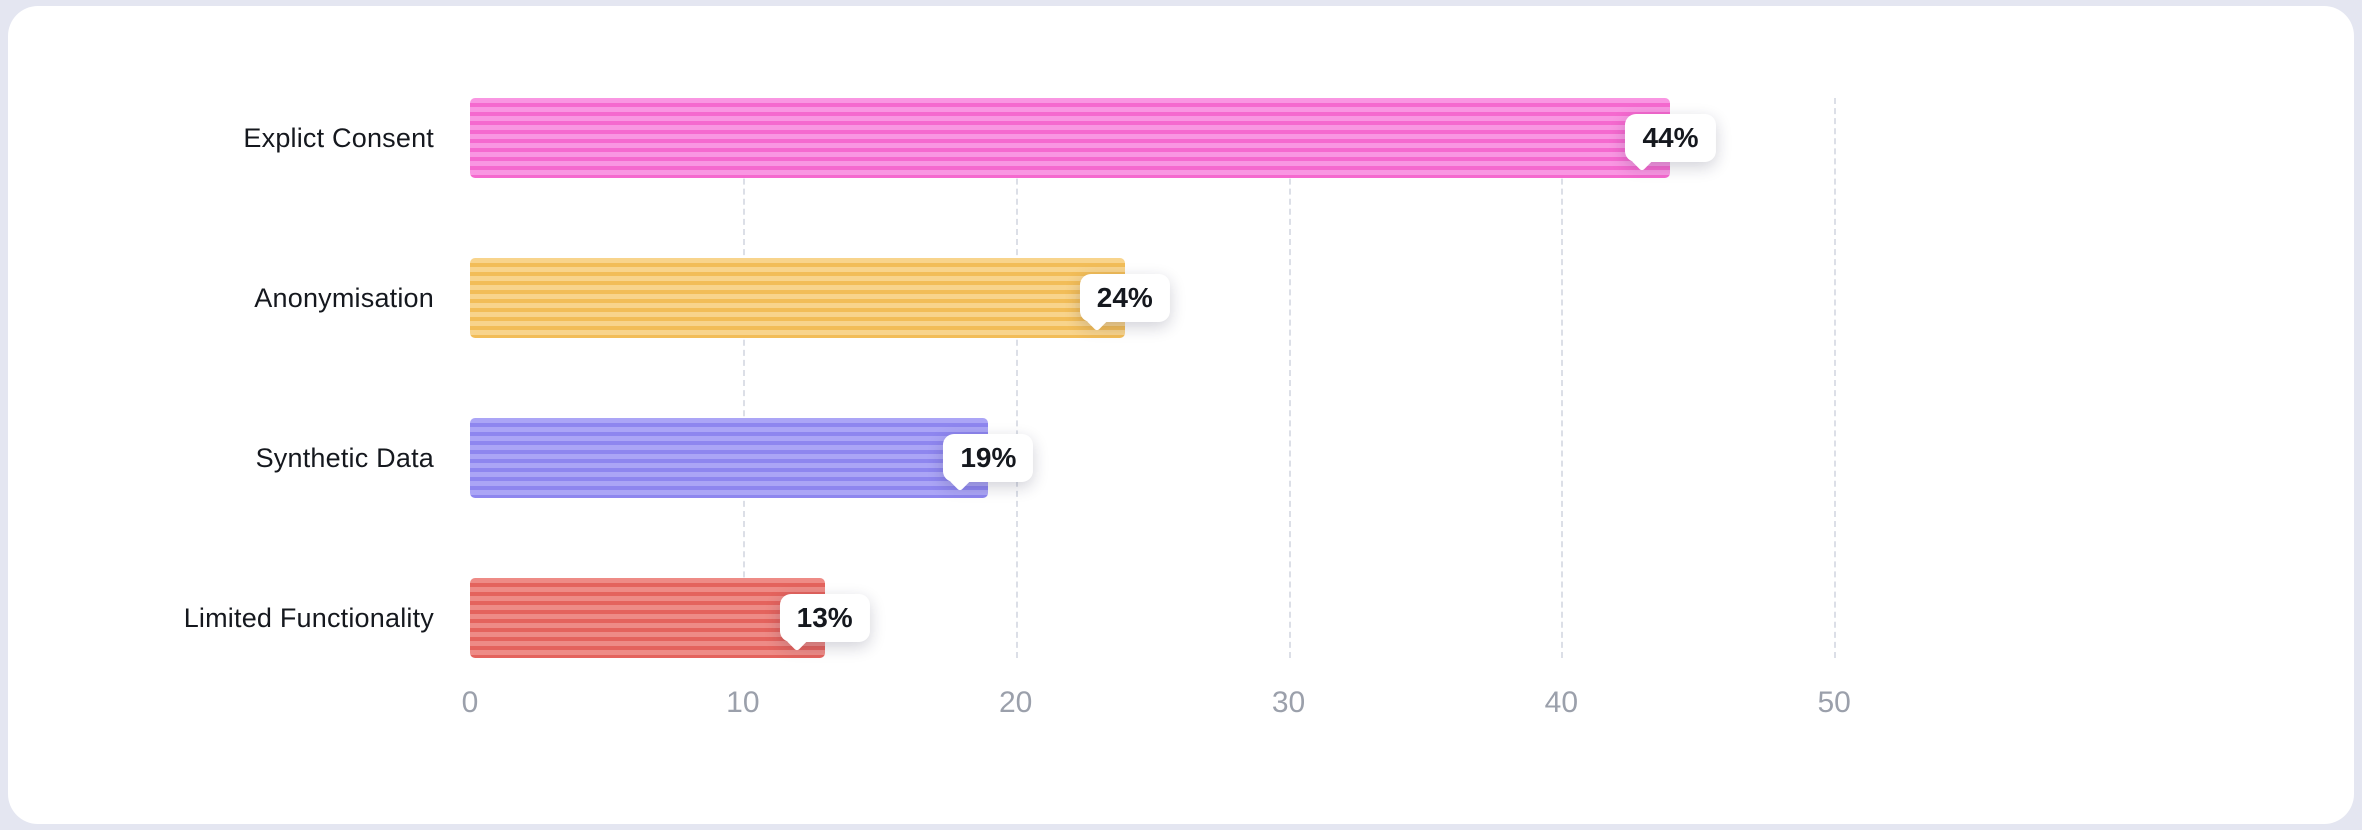 The width and height of the screenshot is (2362, 830). Describe the element at coordinates (344, 297) in the screenshot. I see `category-label-anonymisation: Anonymisation` at that location.